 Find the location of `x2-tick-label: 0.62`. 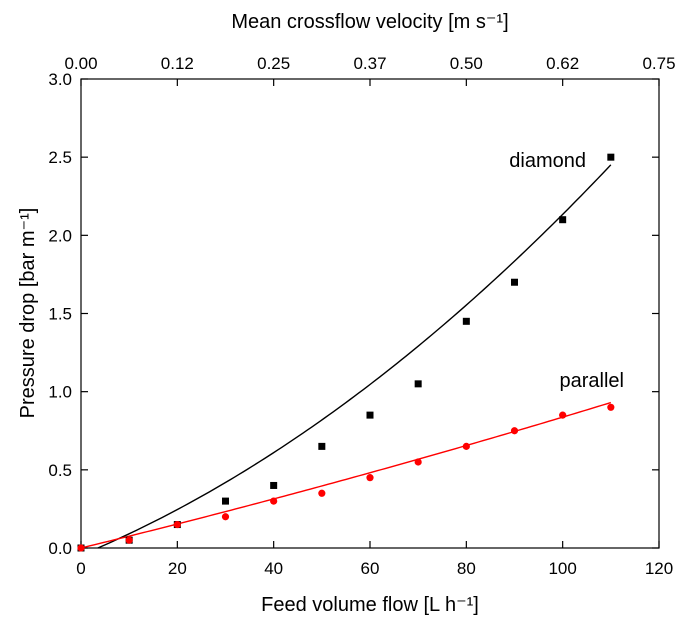

x2-tick-label: 0.62 is located at coordinates (562, 63).